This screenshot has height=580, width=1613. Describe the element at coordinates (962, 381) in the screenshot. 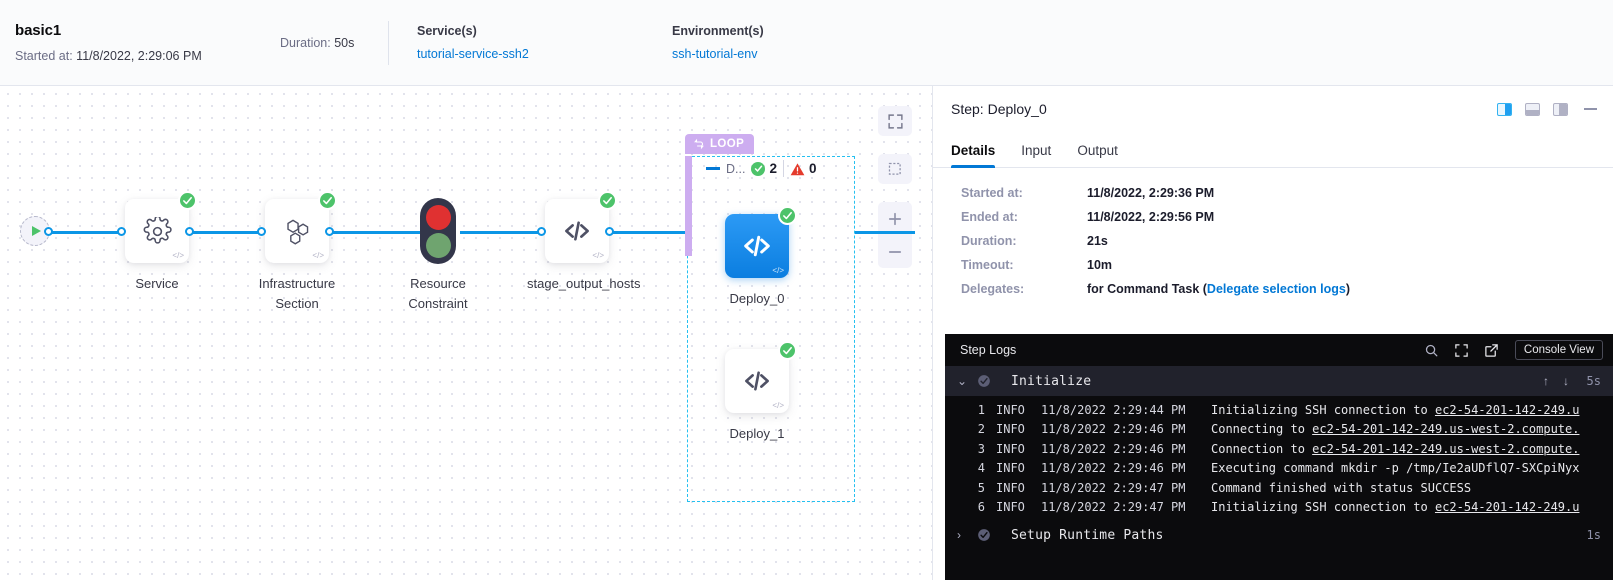

I see `chevron-down-icon: ⌄` at that location.